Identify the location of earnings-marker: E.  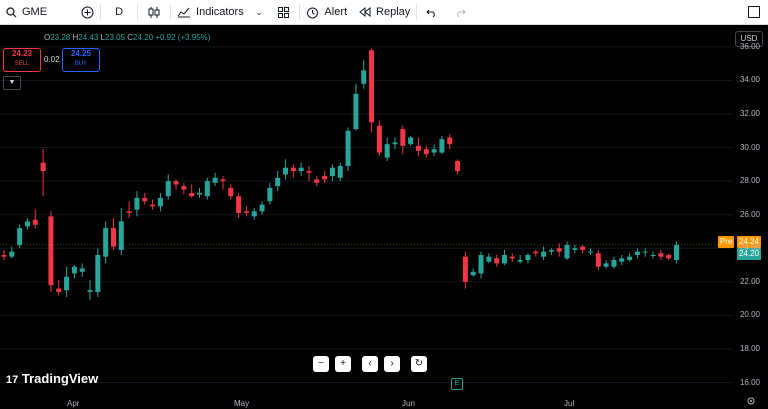
(457, 384).